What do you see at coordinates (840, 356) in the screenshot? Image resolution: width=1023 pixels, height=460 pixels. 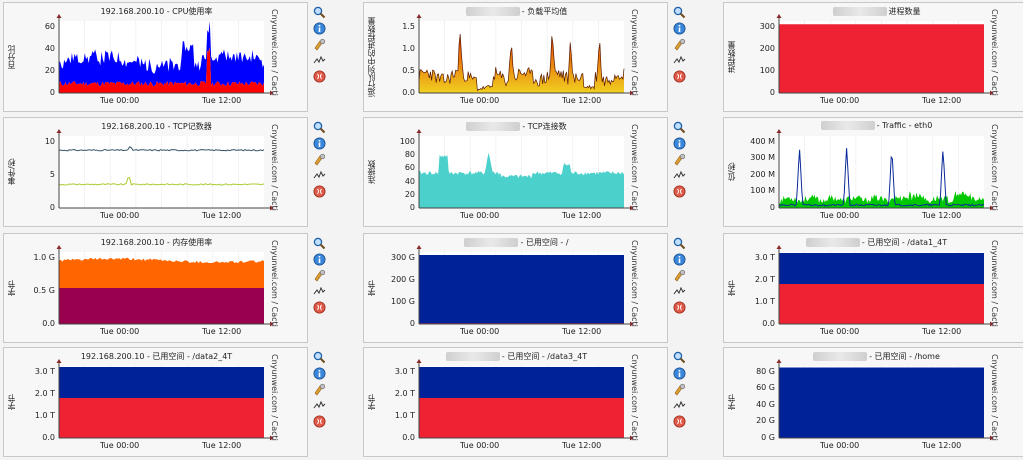 I see `redacted-host` at bounding box center [840, 356].